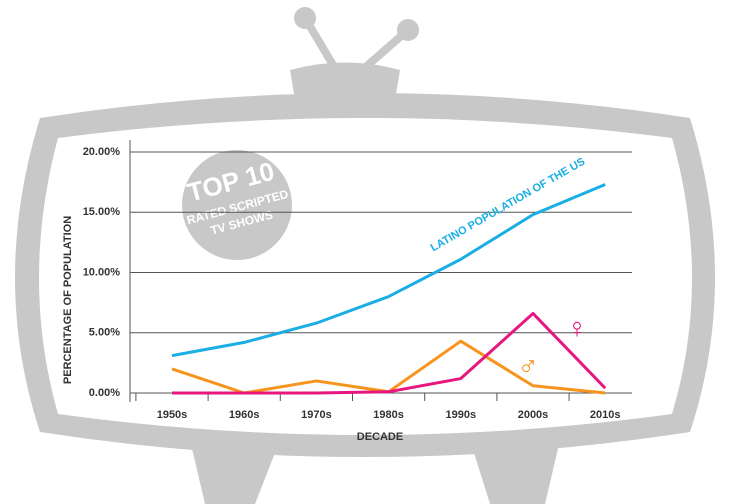  I want to click on x-tick-label: 1980s, so click(388, 415).